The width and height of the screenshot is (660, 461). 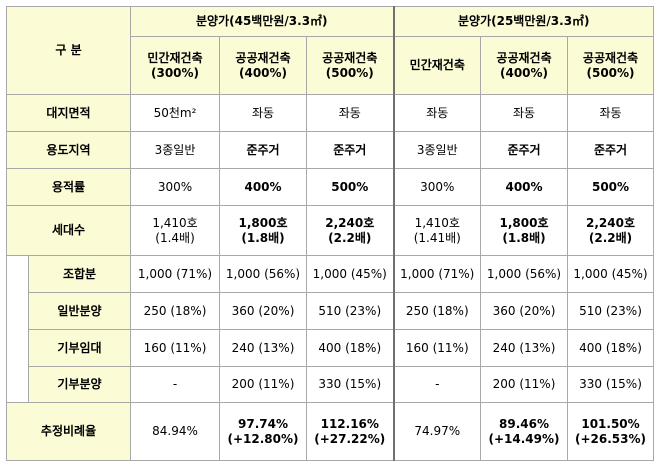 I want to click on cell-value: 1,410호, so click(x=175, y=222).